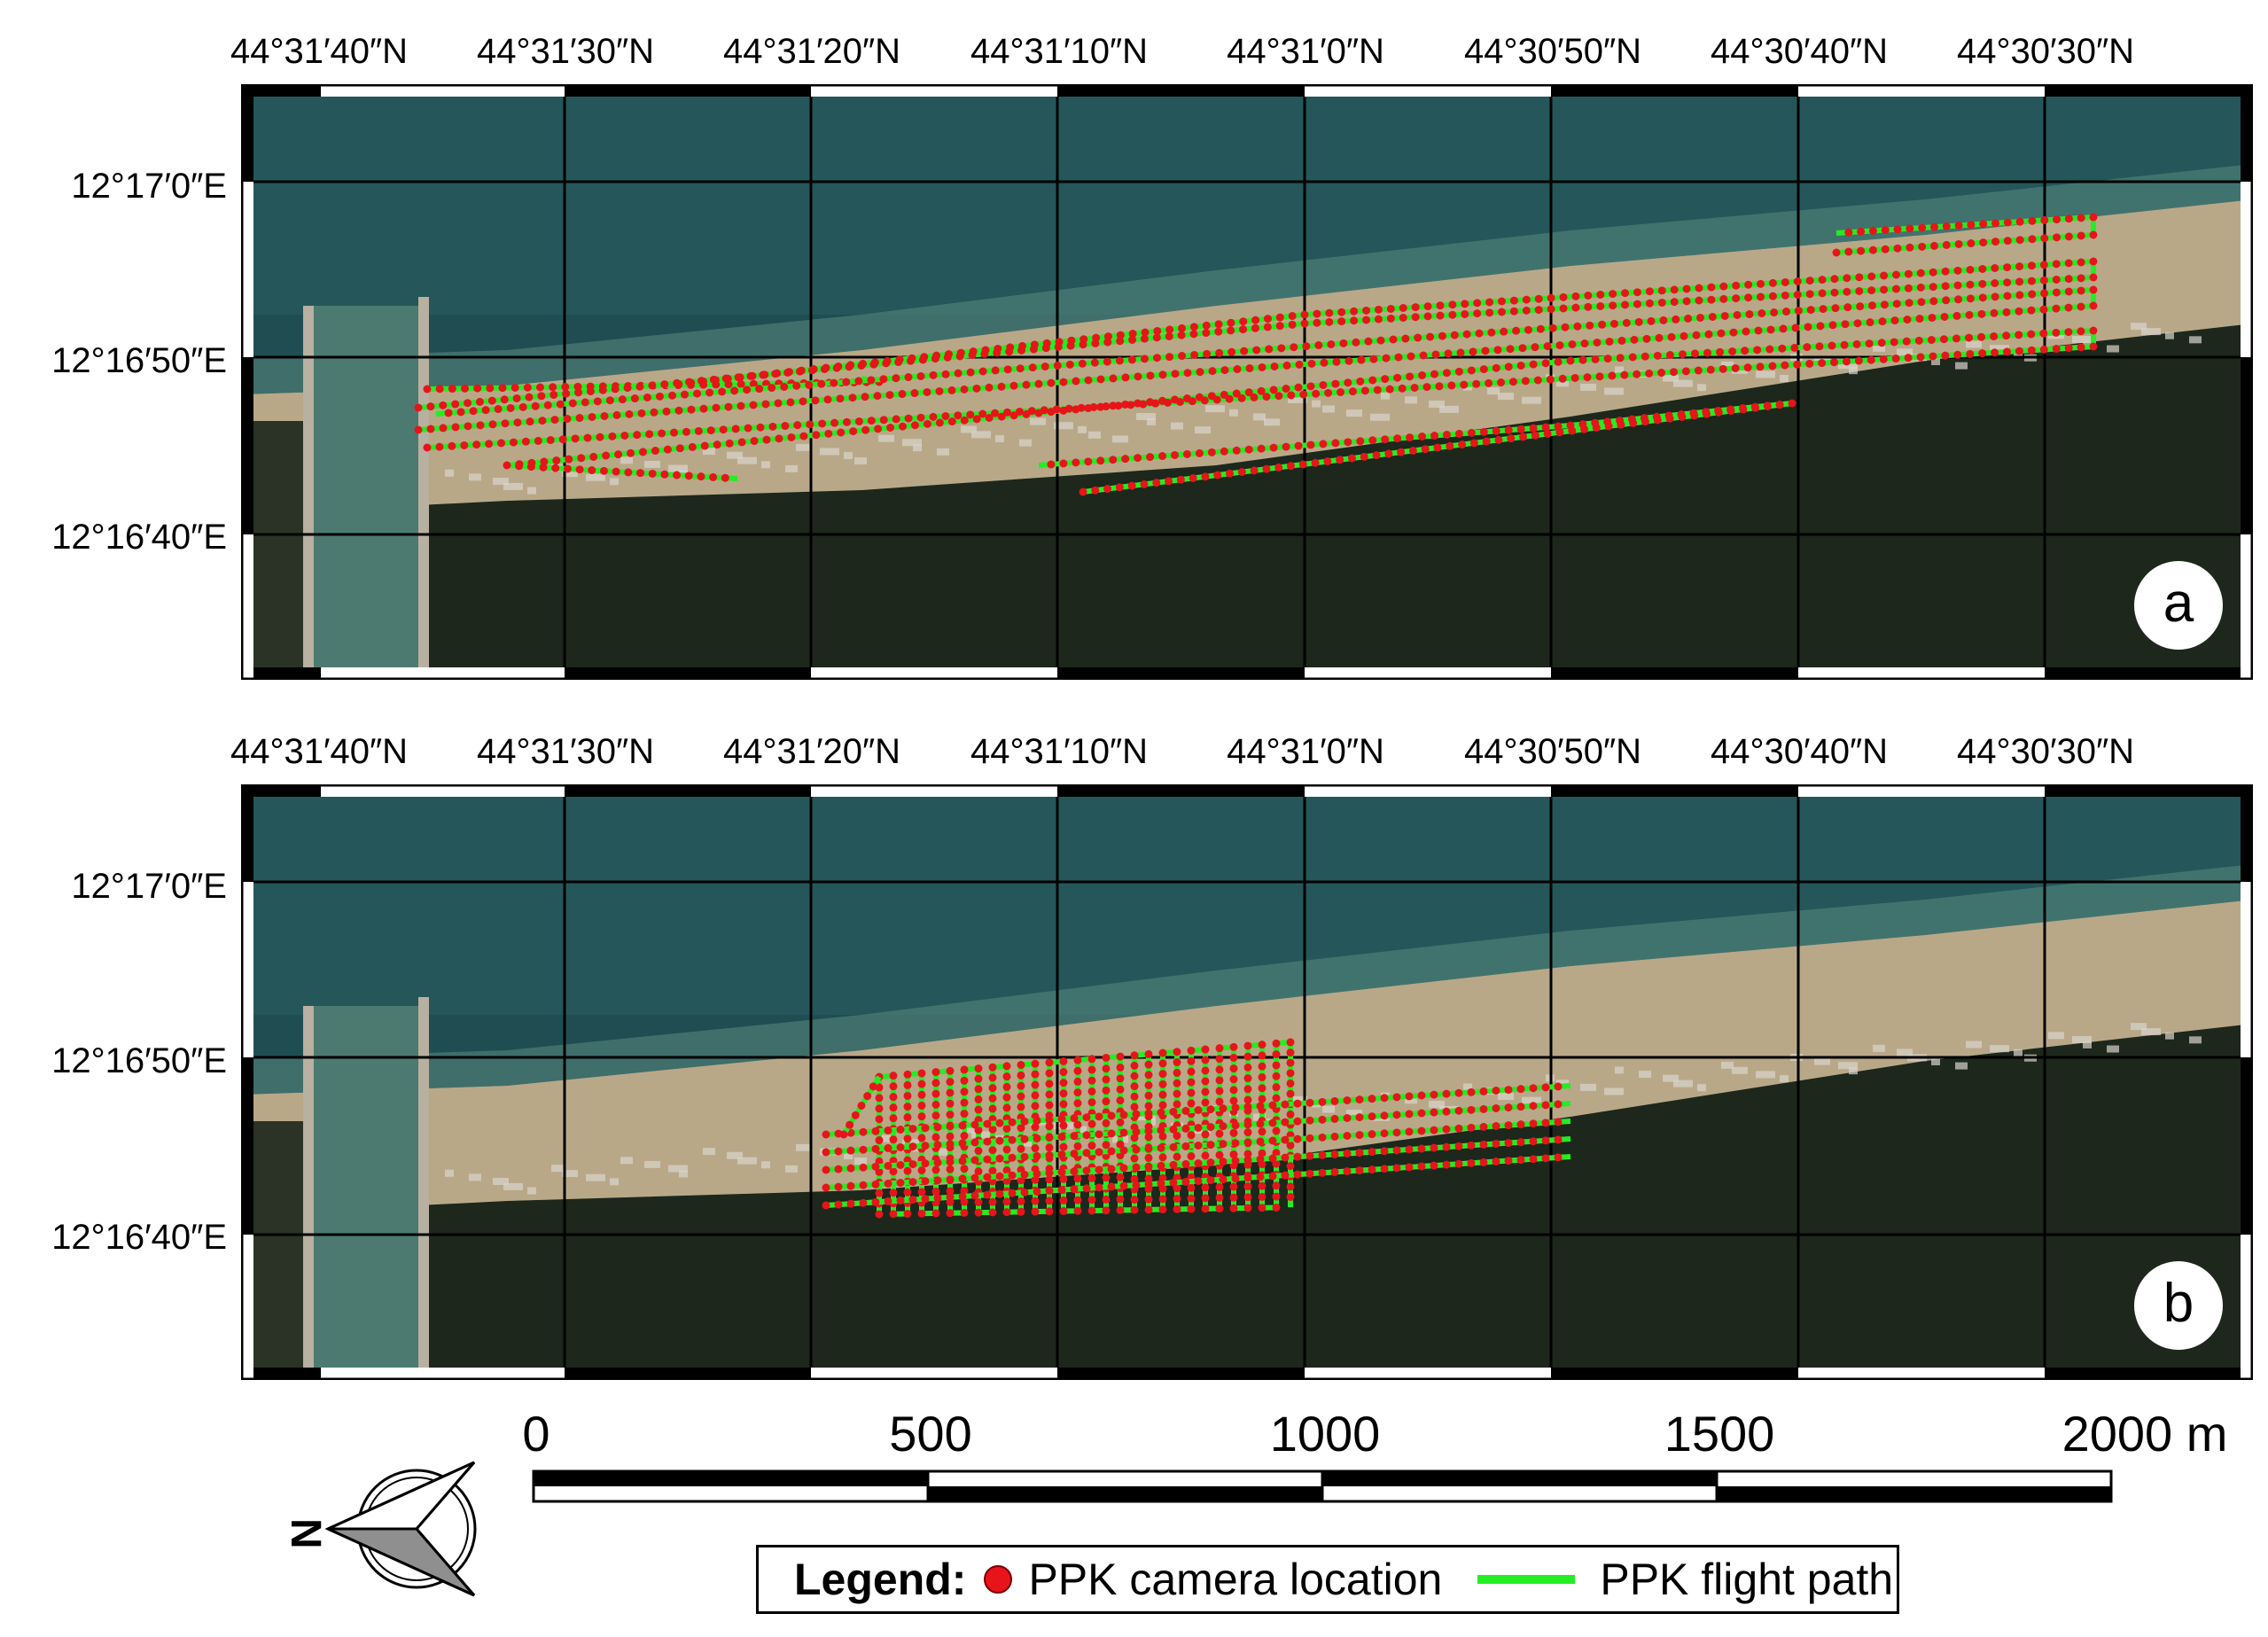 This screenshot has height=1637, width=2268. I want to click on lat-label: 44°30′40″N, so click(1799, 51).